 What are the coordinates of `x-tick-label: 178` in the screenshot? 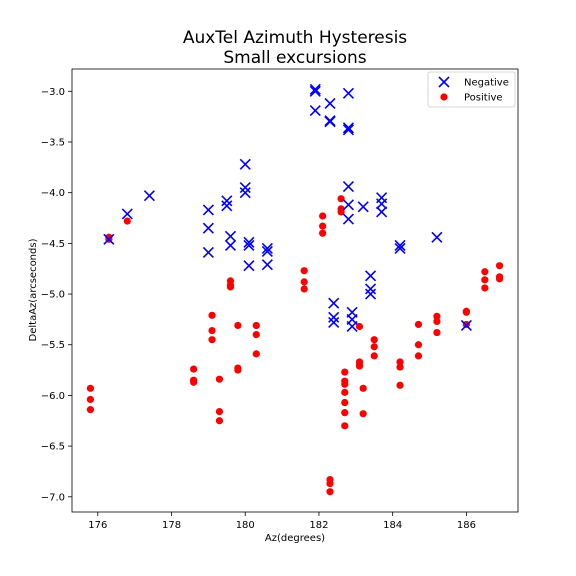 It's located at (171, 525).